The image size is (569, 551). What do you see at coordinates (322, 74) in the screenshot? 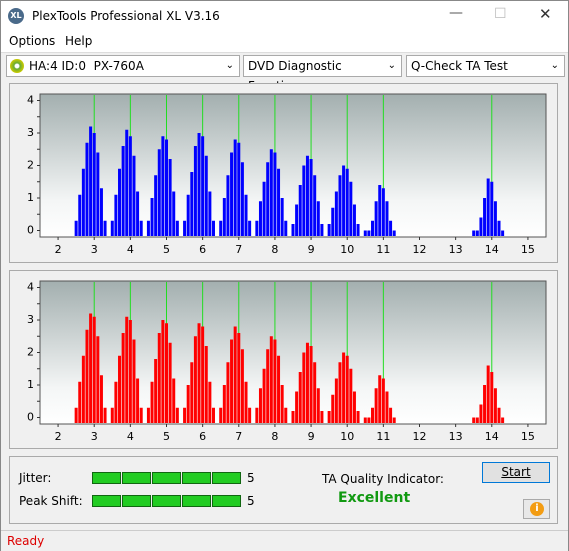
I see `function-select: DVD Diagnostic Functions⌄` at bounding box center [322, 74].